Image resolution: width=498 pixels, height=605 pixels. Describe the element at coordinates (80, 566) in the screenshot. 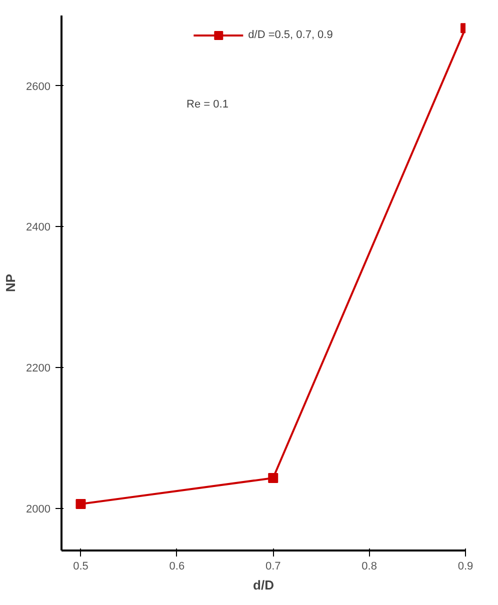

I see `x-tick-label: 0.5` at that location.